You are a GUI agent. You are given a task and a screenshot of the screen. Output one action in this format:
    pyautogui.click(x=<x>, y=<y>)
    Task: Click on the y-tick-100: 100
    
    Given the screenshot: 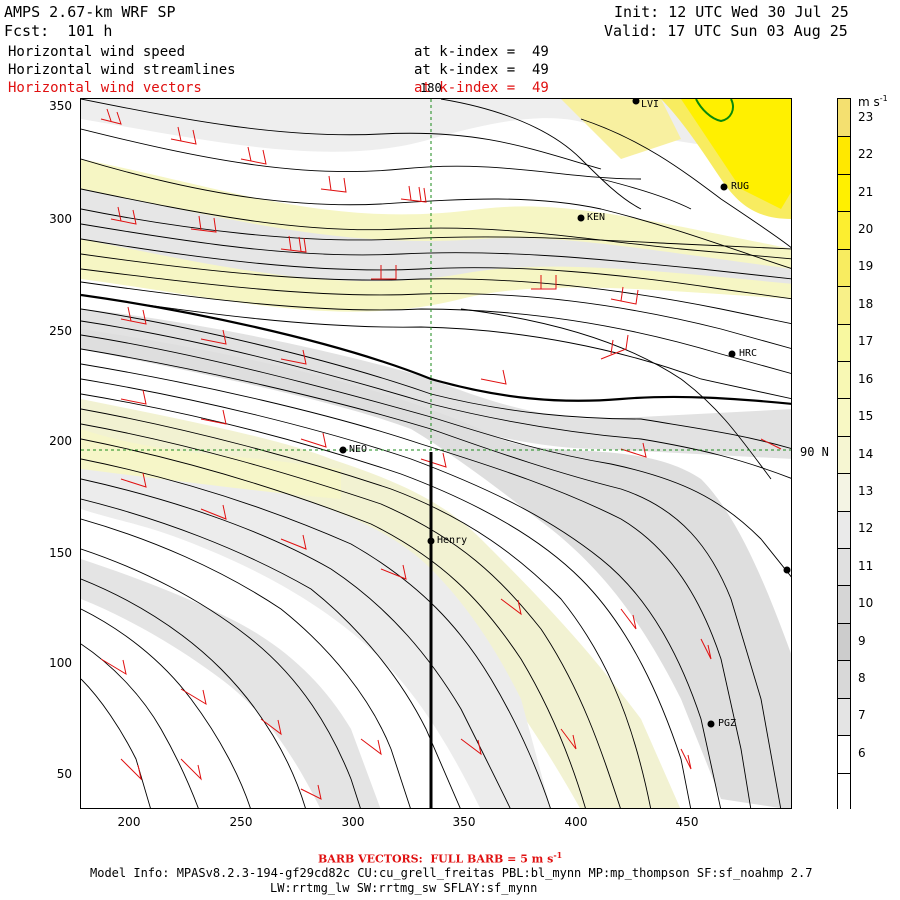 What is the action you would take?
    pyautogui.click(x=60, y=663)
    